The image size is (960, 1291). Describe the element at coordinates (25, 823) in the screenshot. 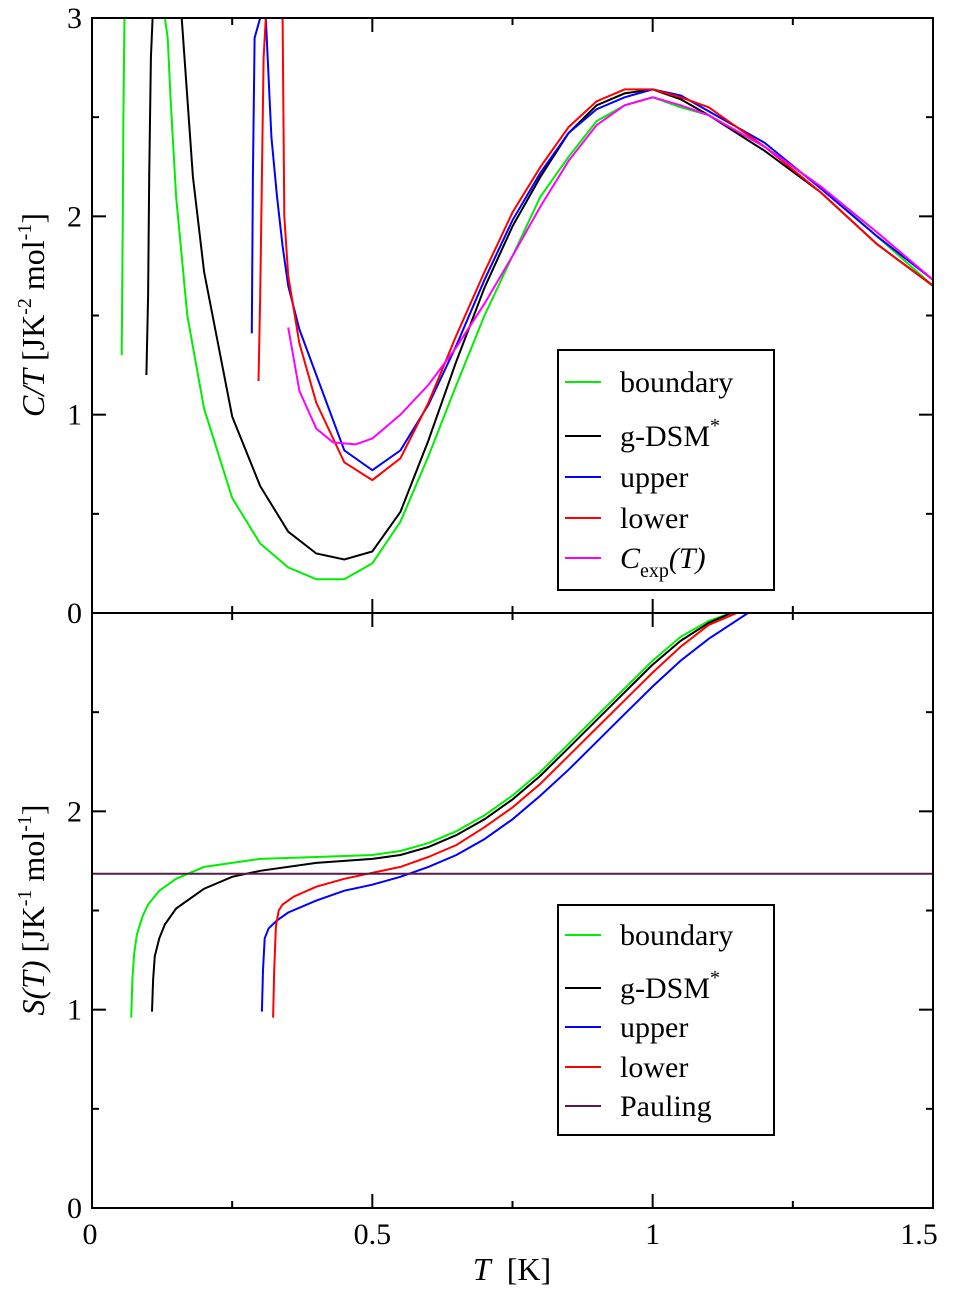

I see `bottom-ylabel-sup2: -1` at that location.